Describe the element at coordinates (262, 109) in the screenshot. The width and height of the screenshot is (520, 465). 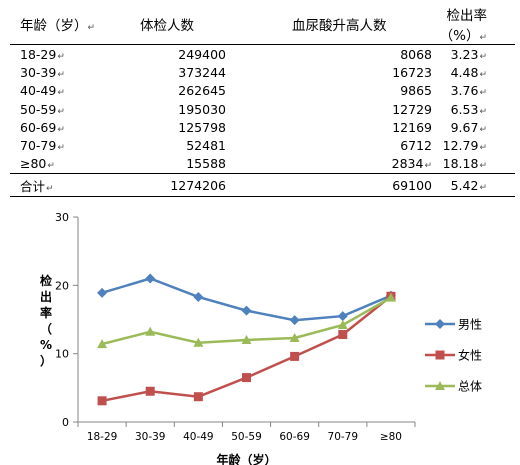
I see `table-row: 50-59↵ 195030 12729 6.53↵` at that location.